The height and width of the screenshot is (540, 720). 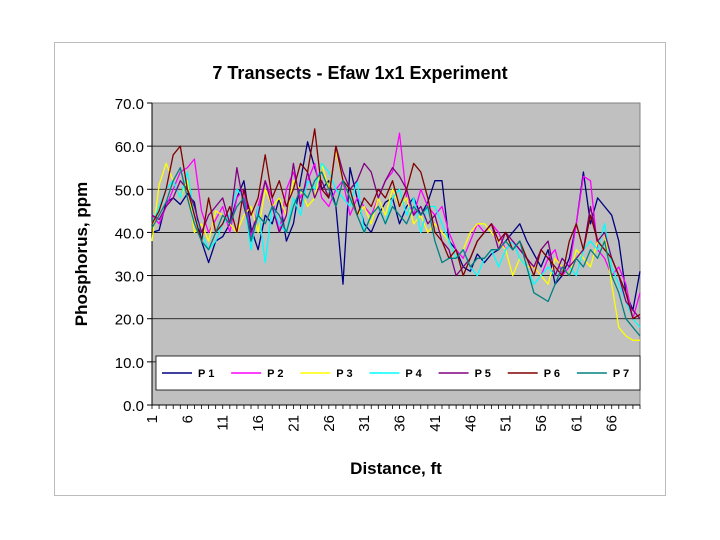 What do you see at coordinates (506, 423) in the screenshot?
I see `x-tick-label: 51` at bounding box center [506, 423].